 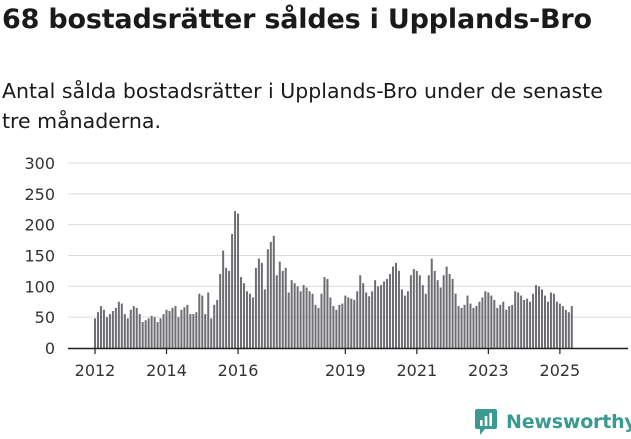 What do you see at coordinates (166, 370) in the screenshot?
I see `x-tick-label: 2014` at bounding box center [166, 370].